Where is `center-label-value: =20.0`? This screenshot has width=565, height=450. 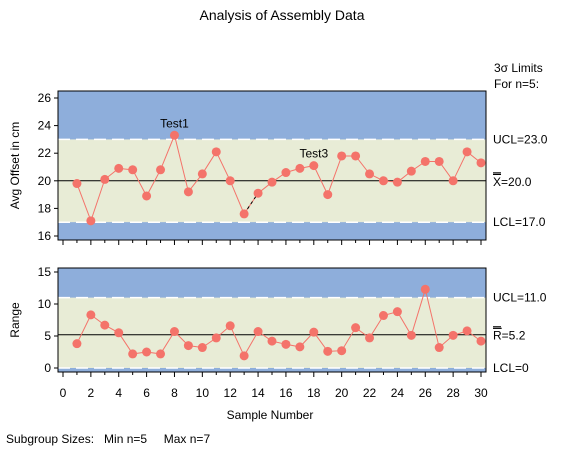
center-label-value: =20.0 is located at coordinates (516, 182).